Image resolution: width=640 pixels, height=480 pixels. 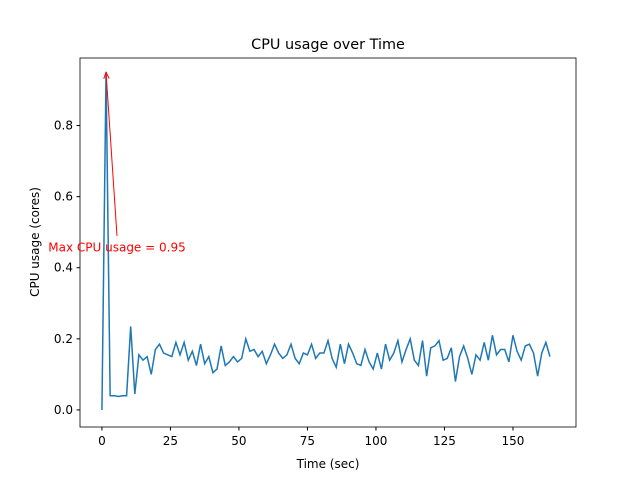 What do you see at coordinates (102, 441) in the screenshot?
I see `x-tick-label: 0` at bounding box center [102, 441].